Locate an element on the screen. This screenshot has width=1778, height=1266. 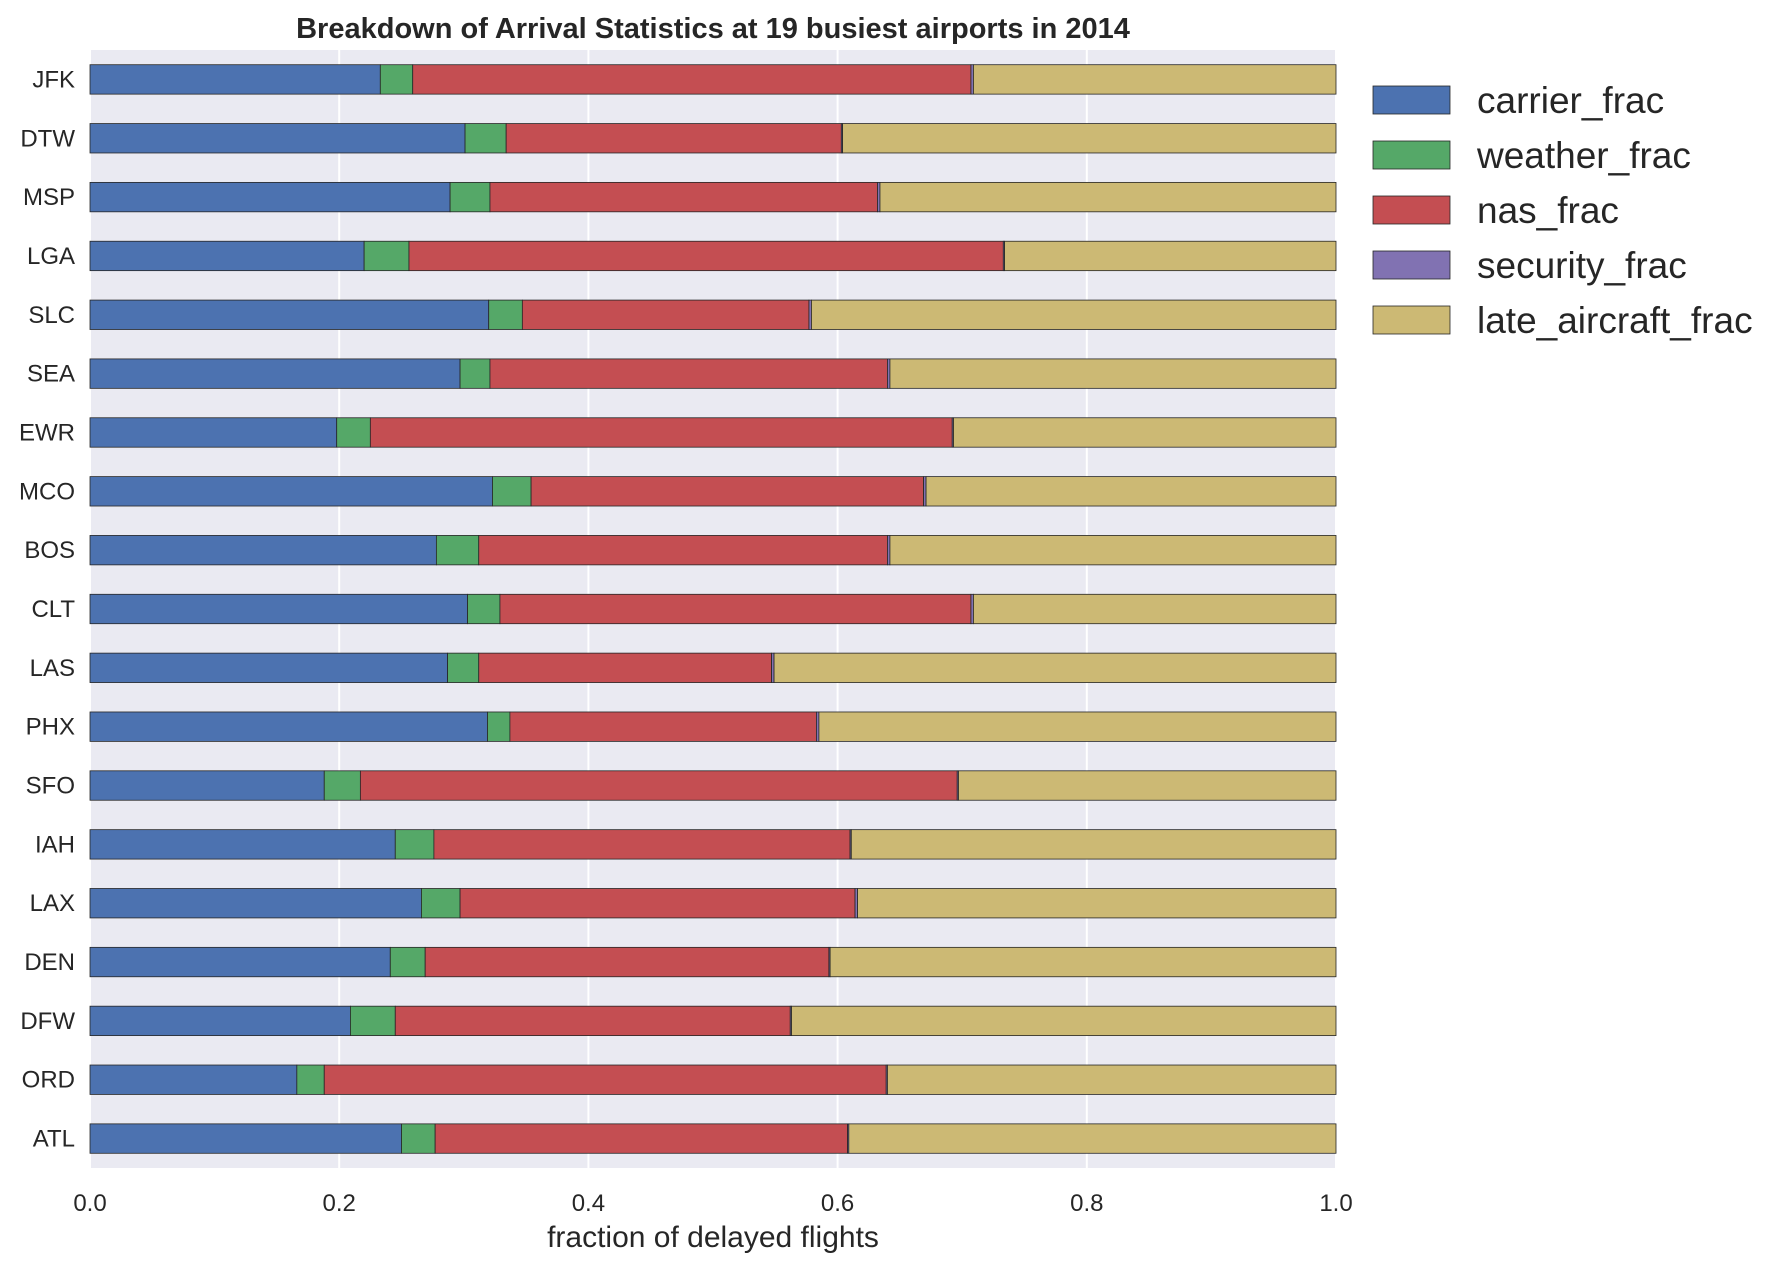
legend-label-security_frac: security_frac is located at coordinates (1582, 265).